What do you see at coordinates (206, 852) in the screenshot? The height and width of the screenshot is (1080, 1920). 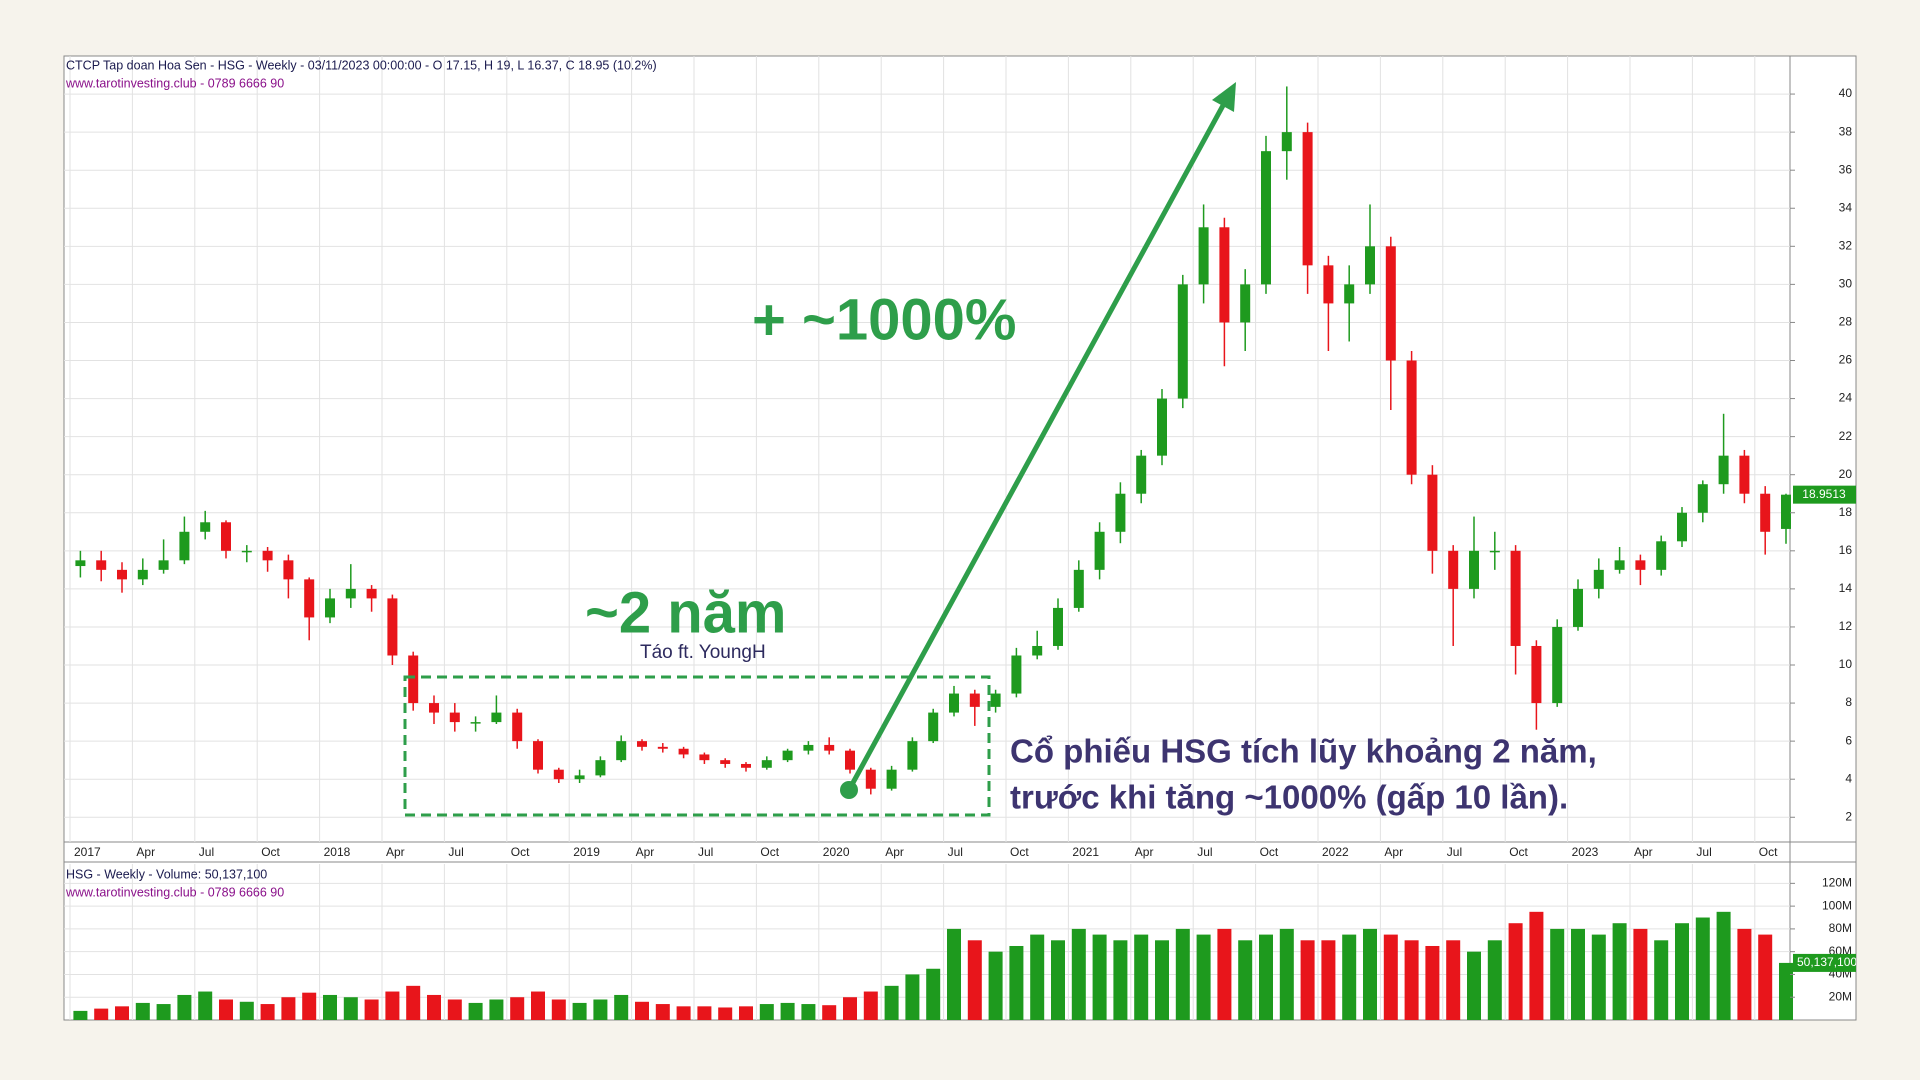 I see `x-tick-label: Jul` at bounding box center [206, 852].